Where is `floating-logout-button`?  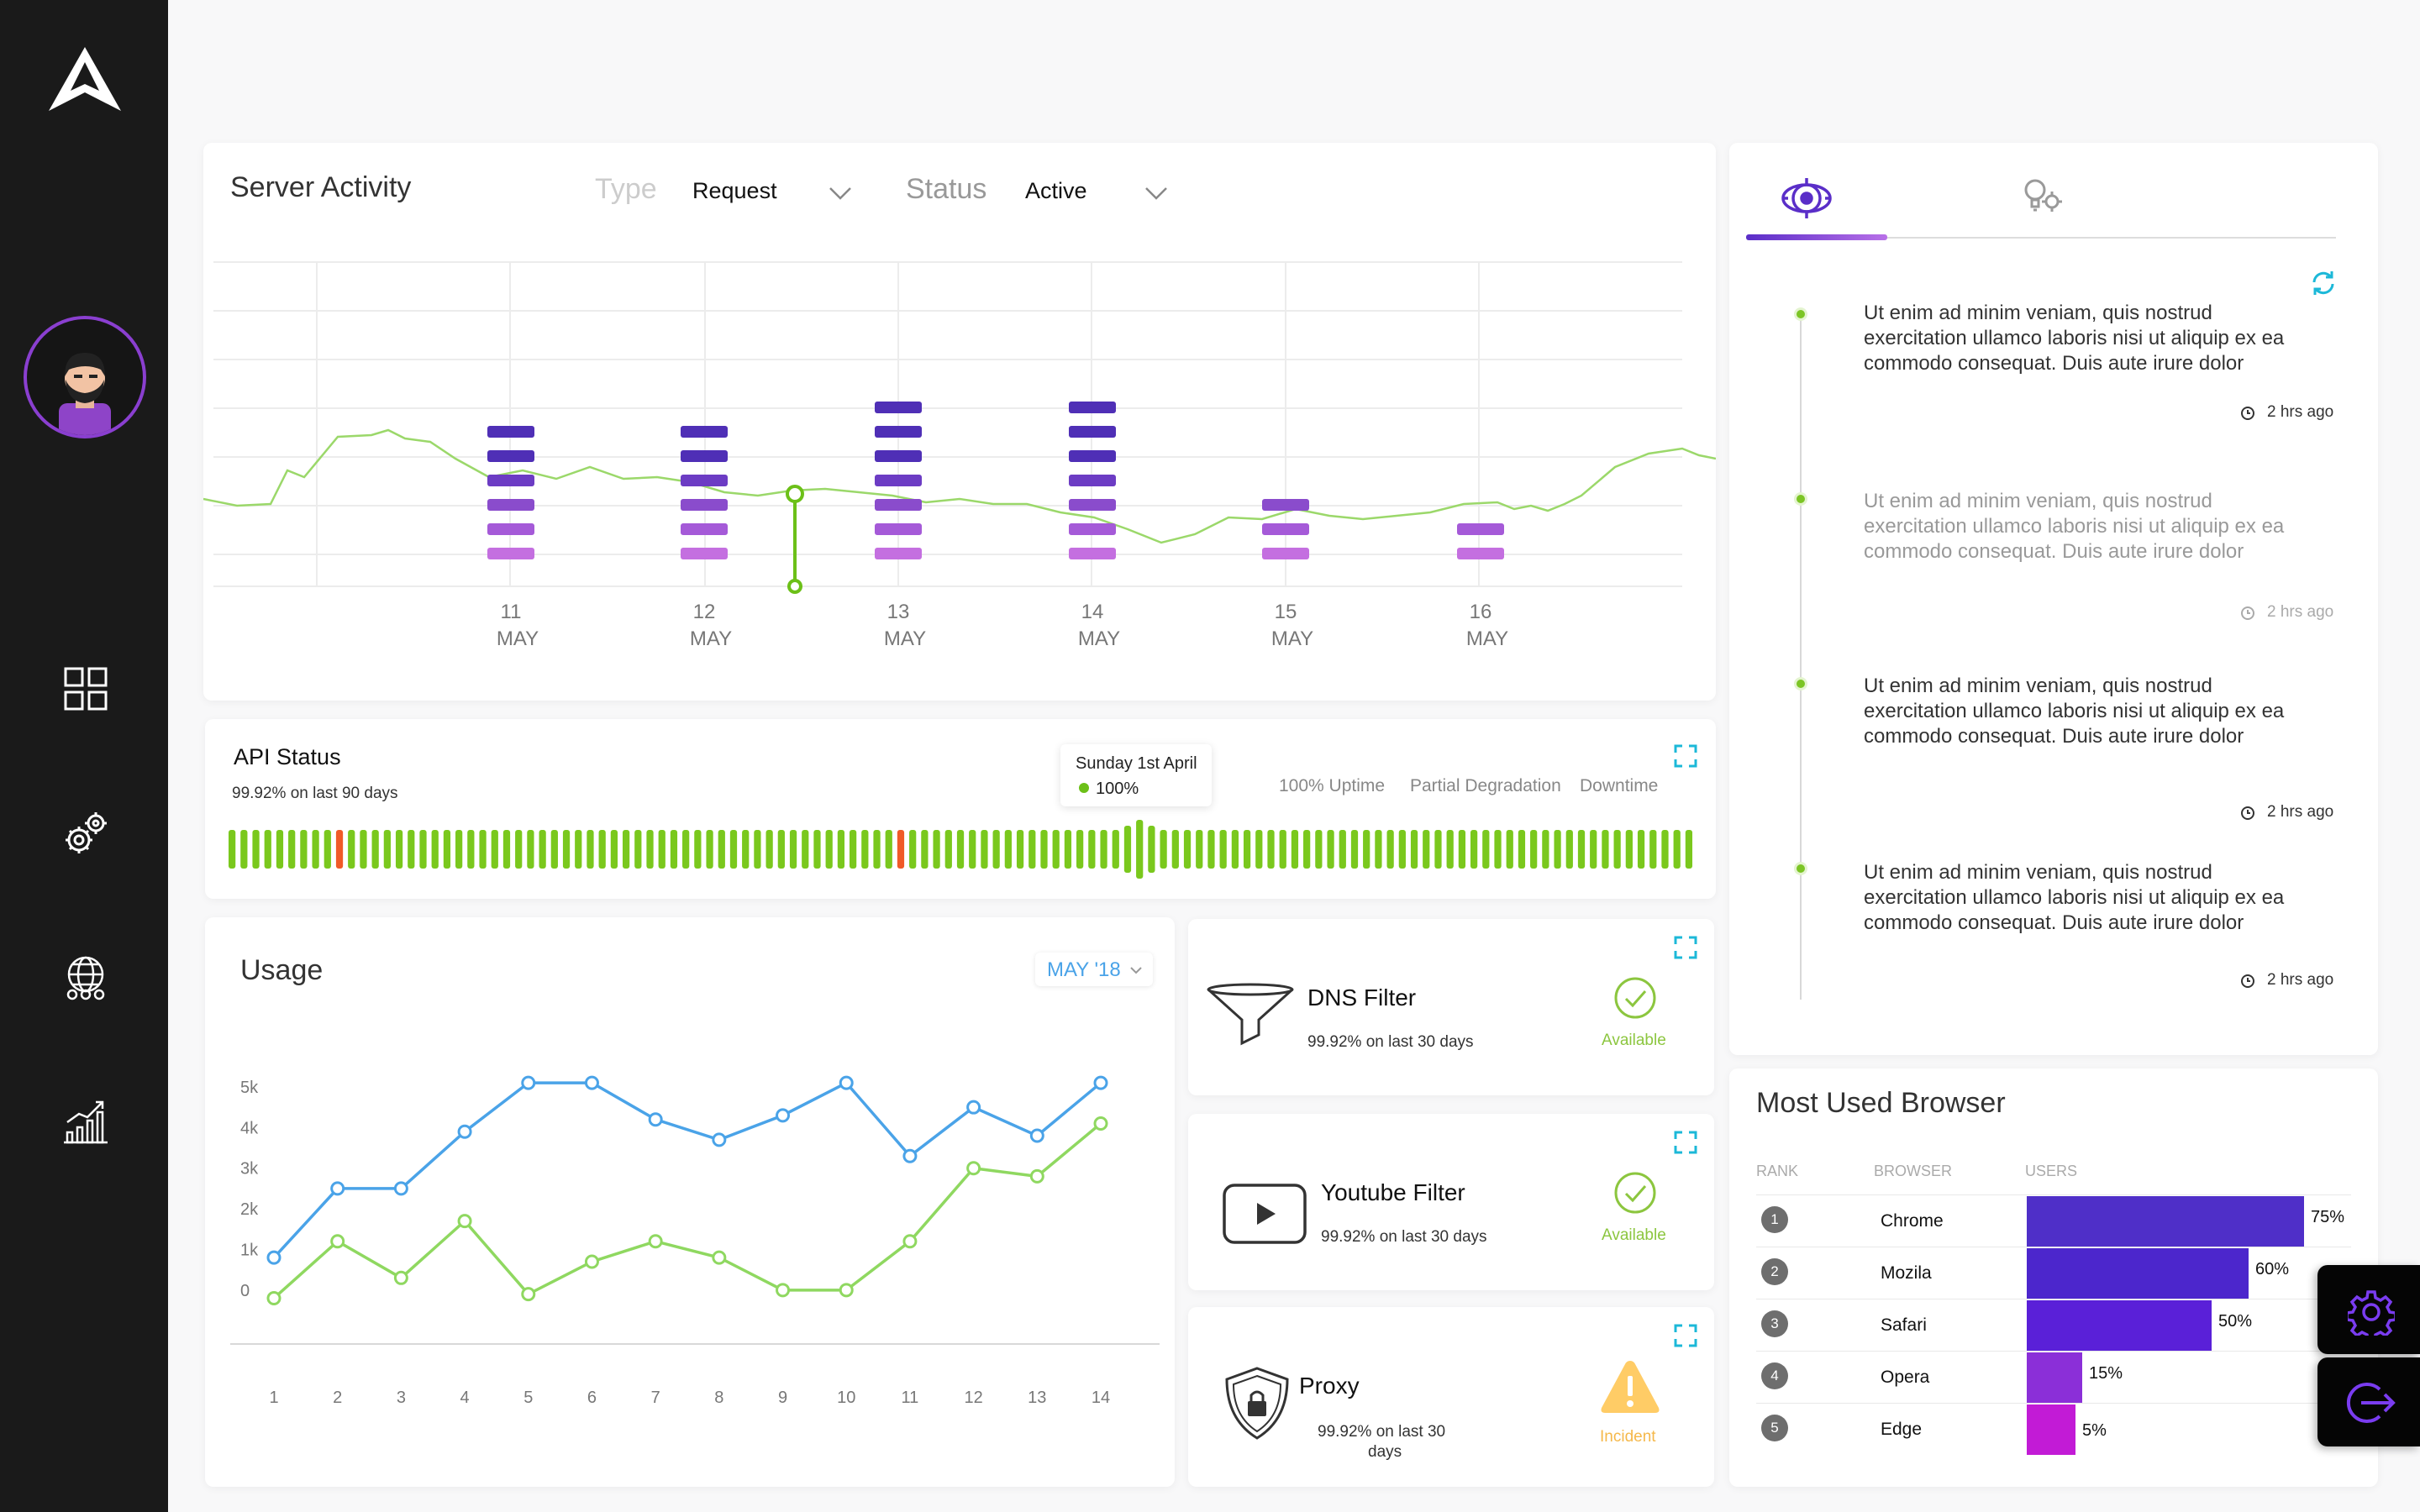 floating-logout-button is located at coordinates (2368, 1401).